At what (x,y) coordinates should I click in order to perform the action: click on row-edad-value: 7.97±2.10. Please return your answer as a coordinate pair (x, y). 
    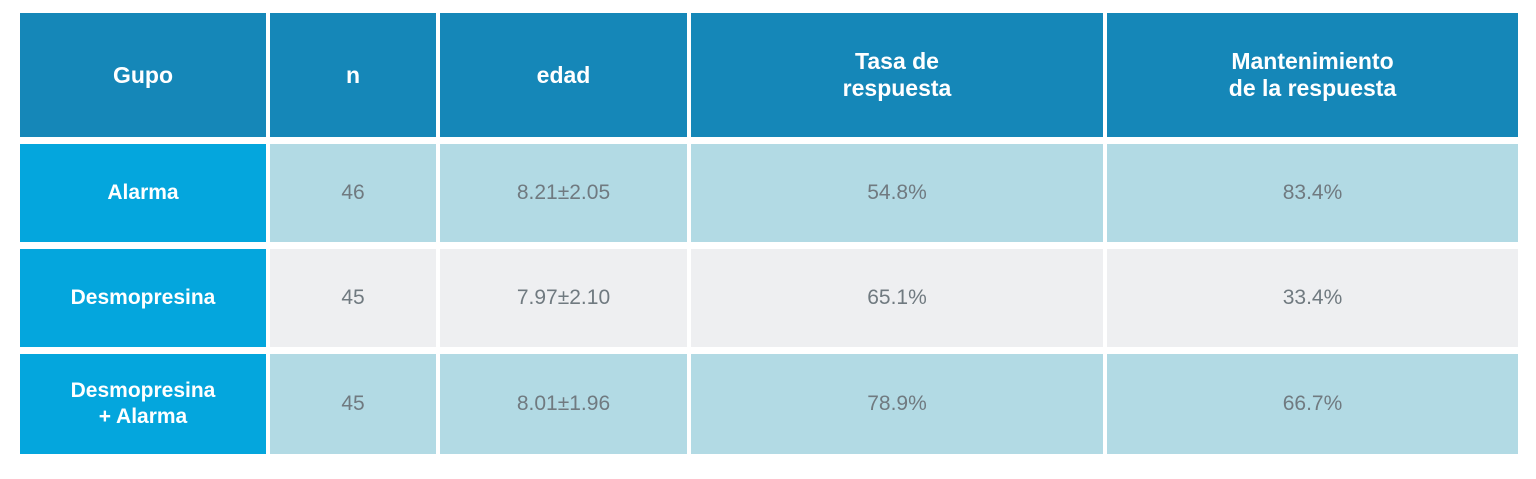
    Looking at the image, I should click on (563, 298).